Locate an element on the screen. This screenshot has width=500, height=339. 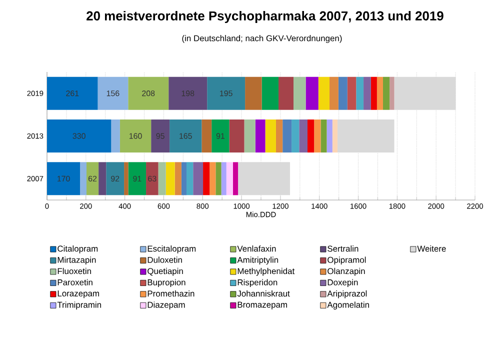
legend-label: Promethazin is located at coordinates (171, 293).